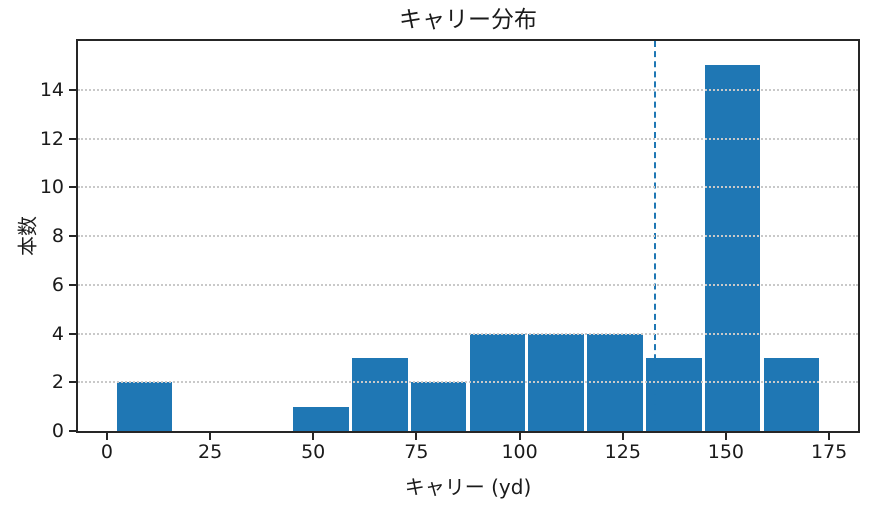 This screenshot has height=509, width=873. What do you see at coordinates (313, 452) in the screenshot?
I see `x-tick-label: 50` at bounding box center [313, 452].